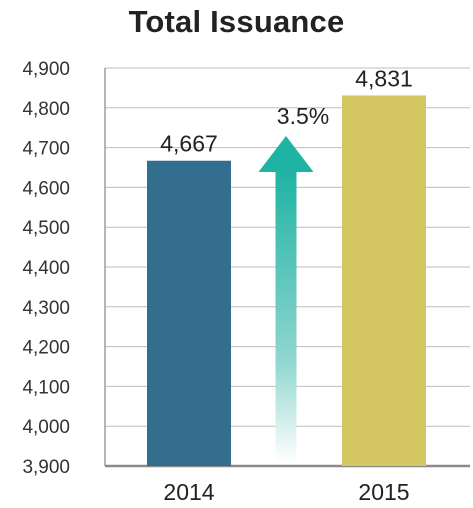 The width and height of the screenshot is (473, 508). What do you see at coordinates (46, 69) in the screenshot?
I see `y-tick-label: 4,900` at bounding box center [46, 69].